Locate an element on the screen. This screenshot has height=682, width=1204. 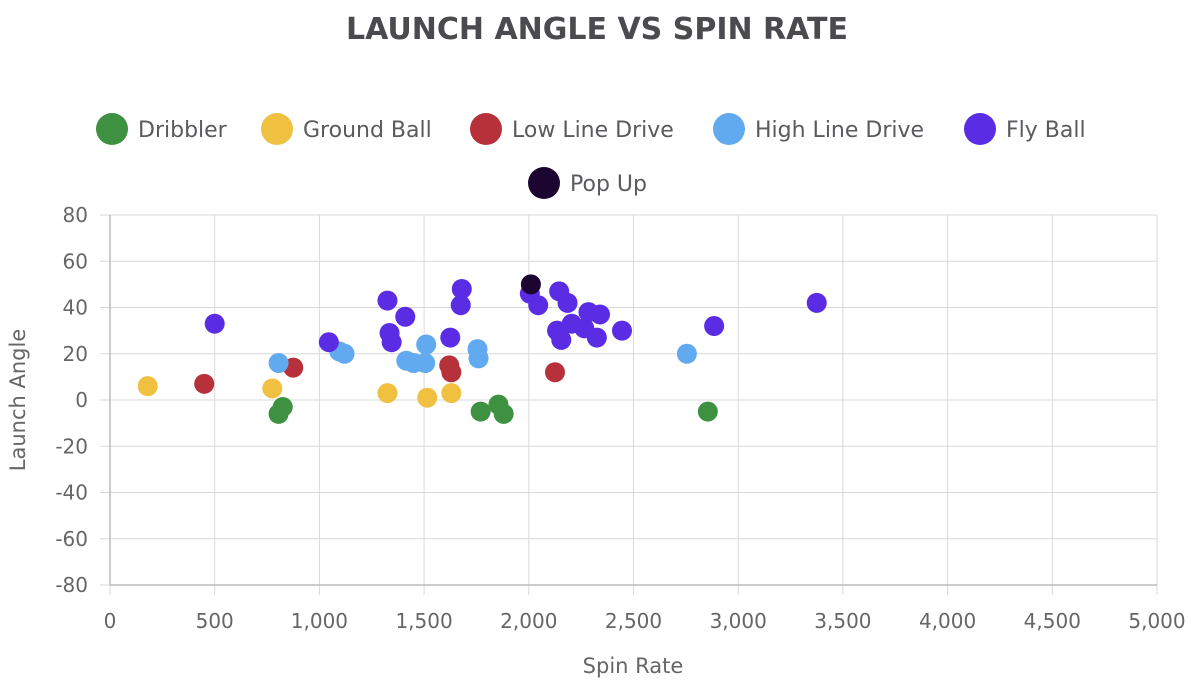
y-tick-label: 80 is located at coordinates (75, 215).